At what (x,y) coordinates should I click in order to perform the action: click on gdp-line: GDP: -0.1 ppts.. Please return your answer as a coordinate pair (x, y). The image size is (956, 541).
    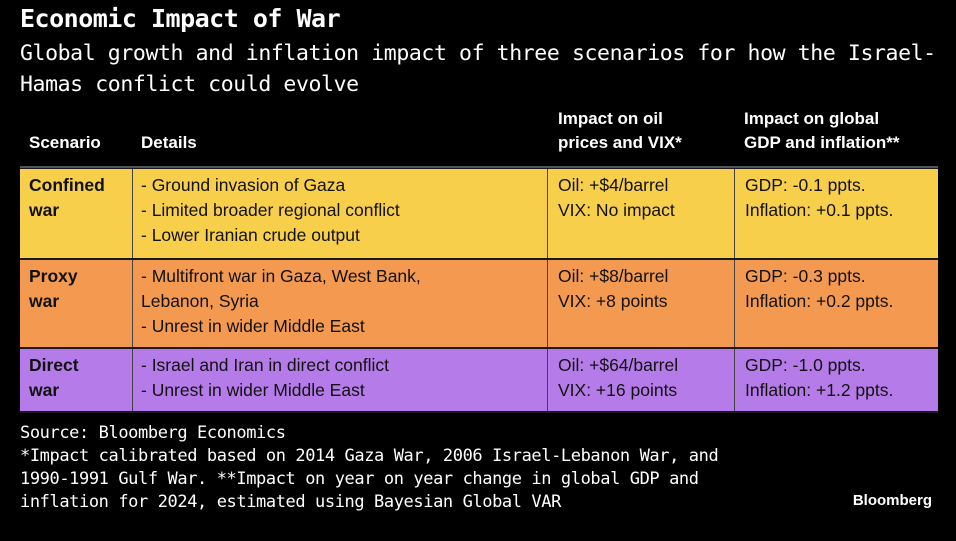
    Looking at the image, I should click on (805, 185).